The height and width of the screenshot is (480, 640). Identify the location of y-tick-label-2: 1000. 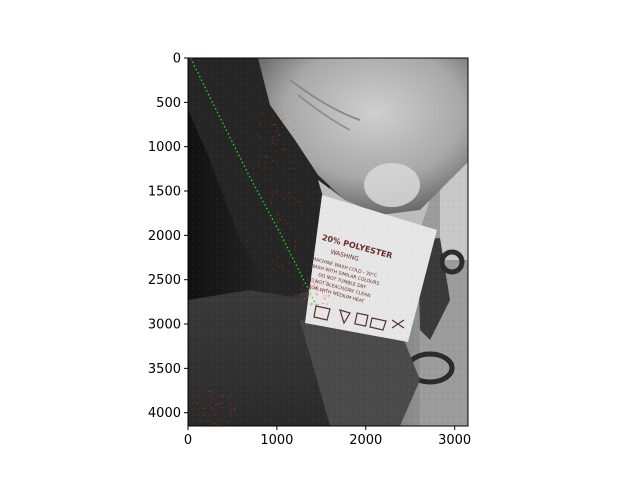
(164, 147).